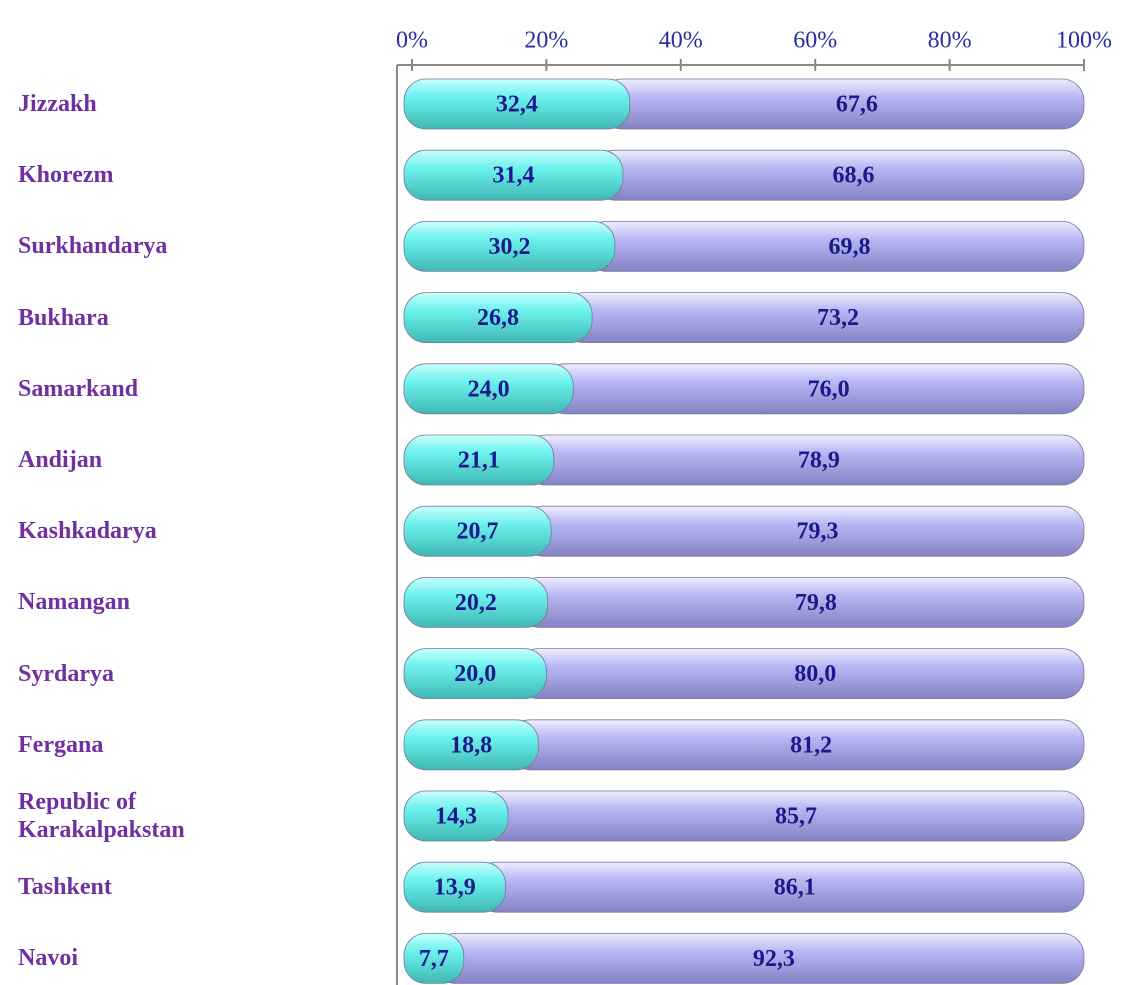  Describe the element at coordinates (816, 603) in the screenshot. I see `value-label: 79,8` at that location.